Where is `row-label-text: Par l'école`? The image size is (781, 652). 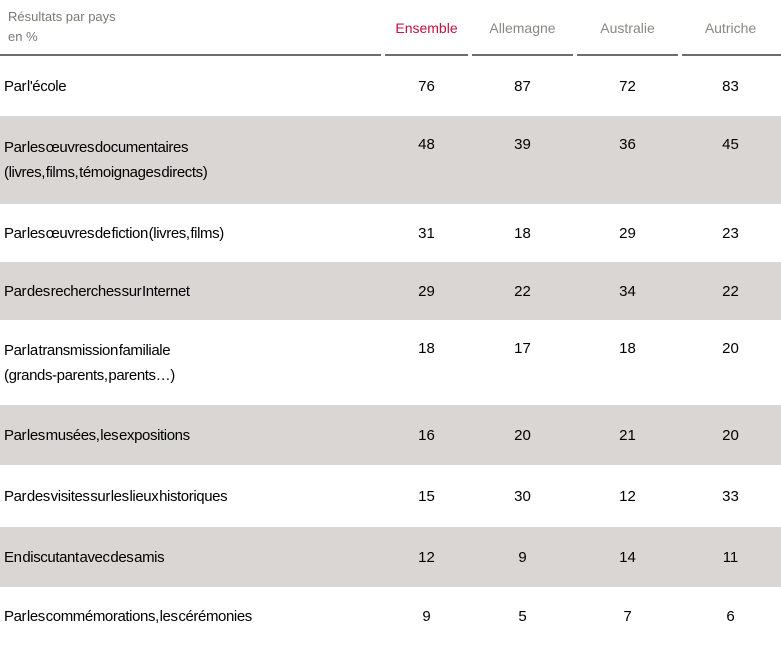
row-label-text: Par l'école is located at coordinates (35, 86).